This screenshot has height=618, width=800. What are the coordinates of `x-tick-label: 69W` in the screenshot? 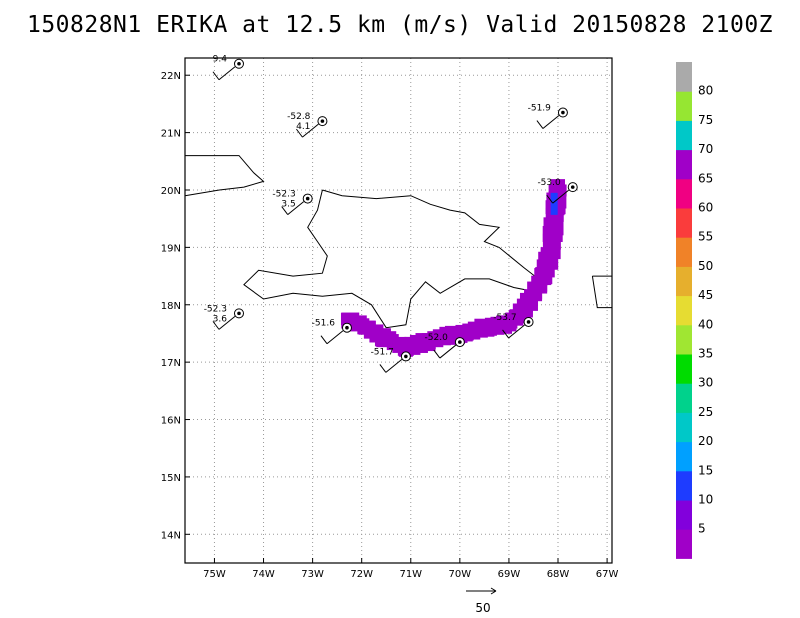 It's located at (509, 574).